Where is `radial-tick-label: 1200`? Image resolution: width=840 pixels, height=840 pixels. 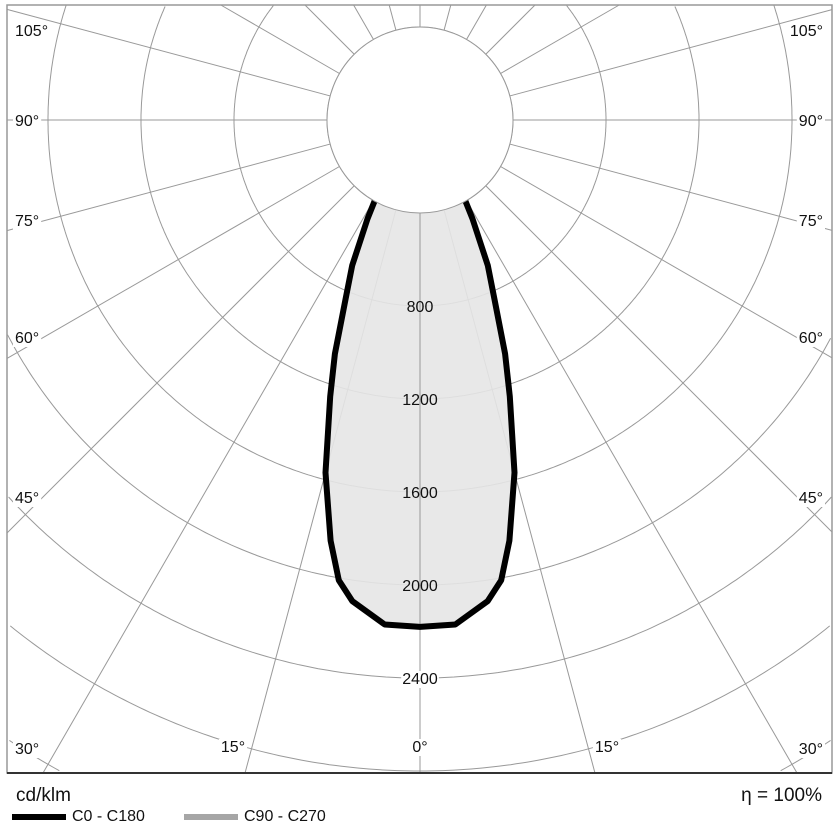
radial-tick-label: 1200 is located at coordinates (420, 400).